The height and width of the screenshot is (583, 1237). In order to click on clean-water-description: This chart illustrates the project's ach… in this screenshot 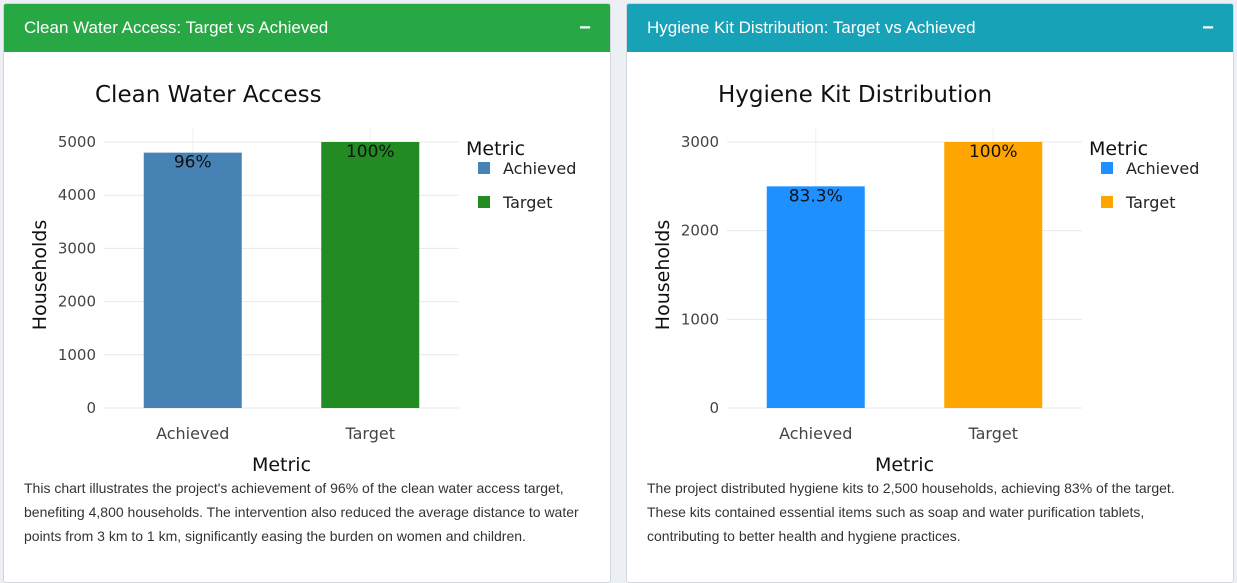, I will do `click(301, 512)`.